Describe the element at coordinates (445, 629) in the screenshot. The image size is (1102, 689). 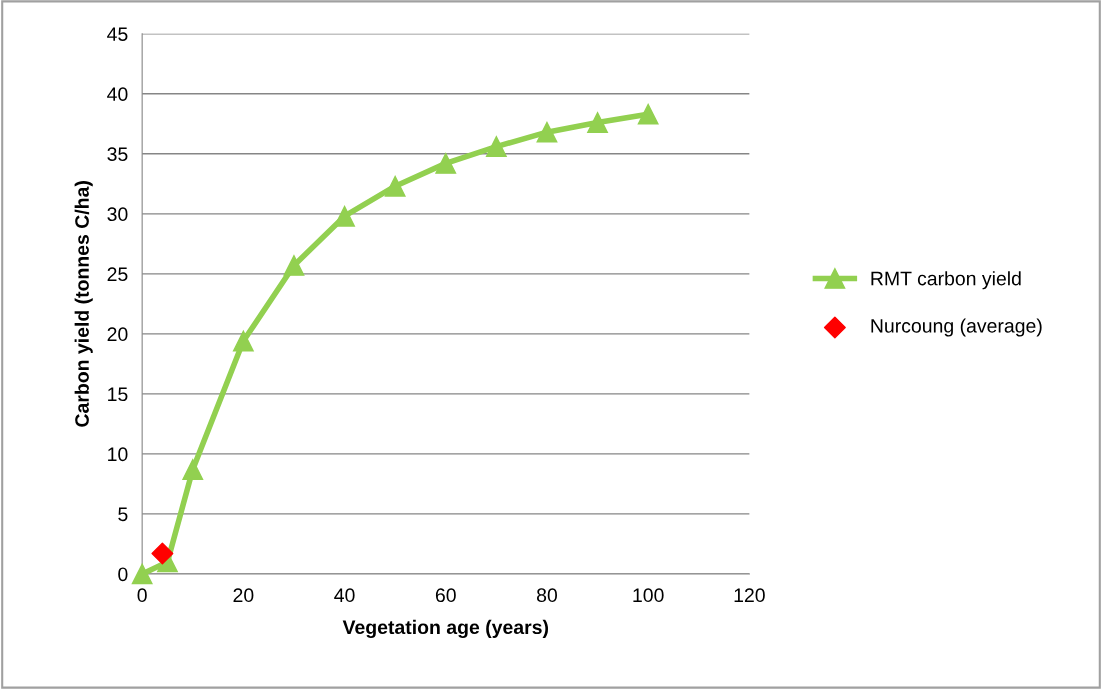
I see `x-axis-title: Vegetation age (years)` at that location.